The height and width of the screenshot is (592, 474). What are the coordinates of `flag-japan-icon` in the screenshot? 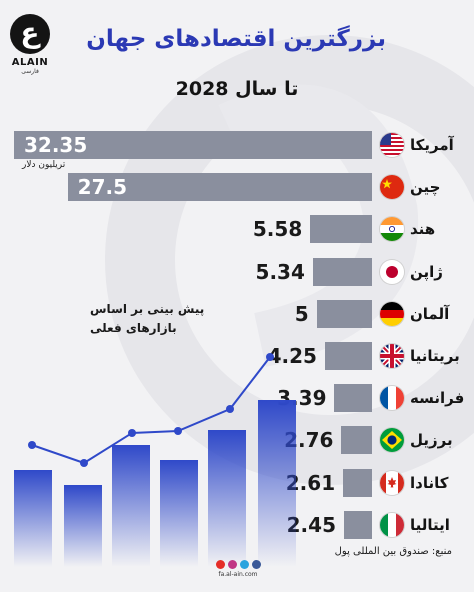 It's located at (392, 271).